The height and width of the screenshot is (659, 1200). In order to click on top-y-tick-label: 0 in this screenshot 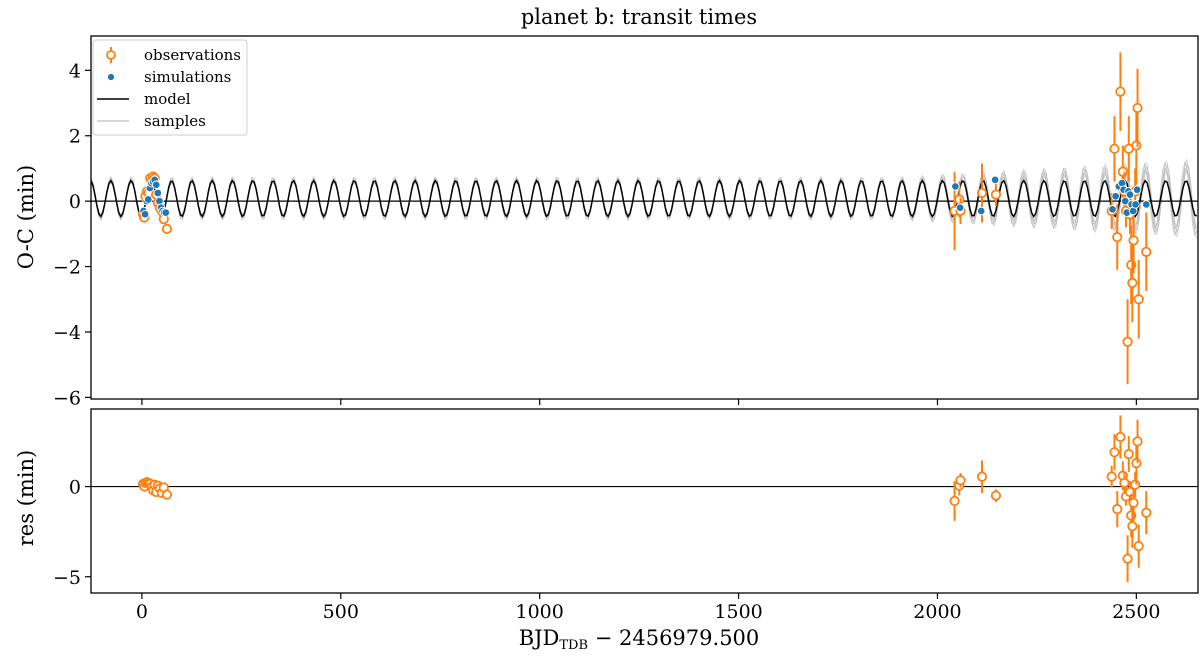, I will do `click(75, 202)`.